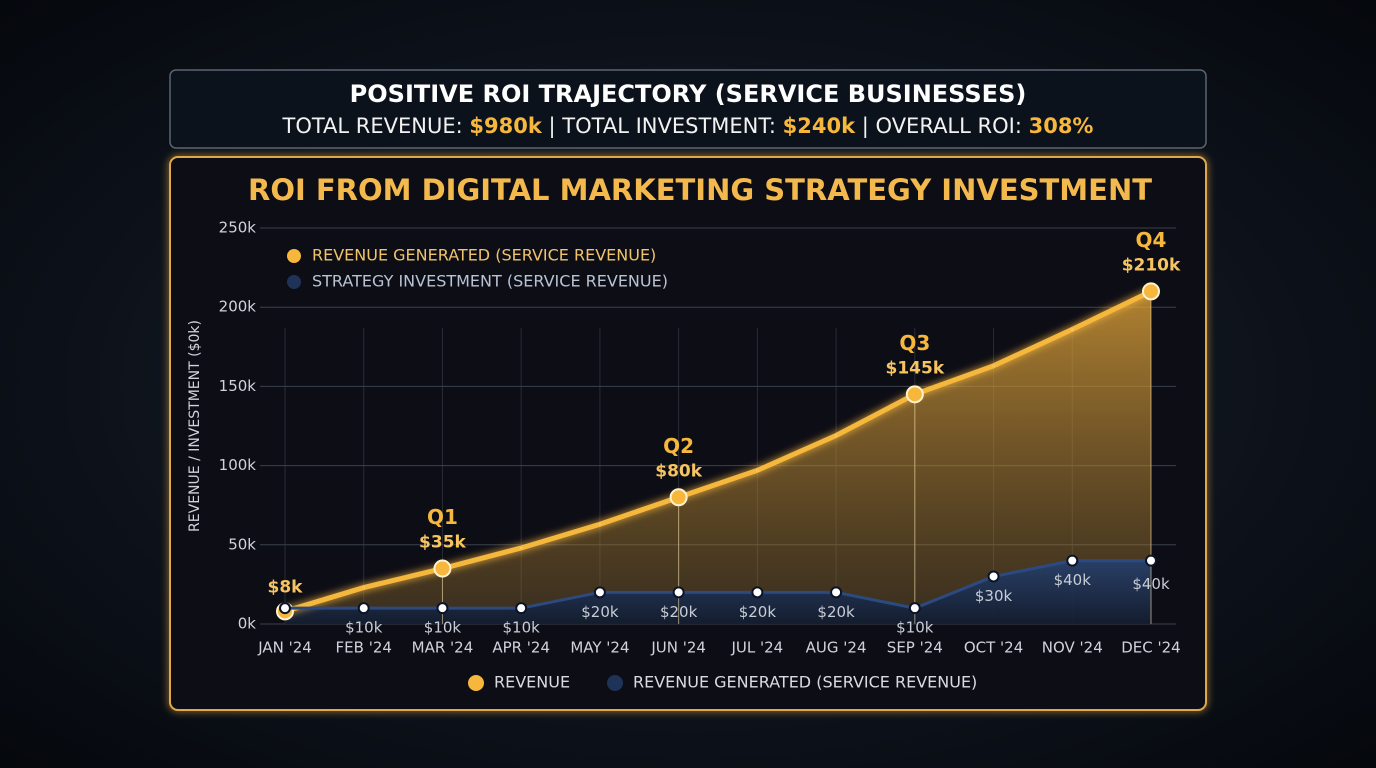 This screenshot has height=768, width=1376. I want to click on quarter-label: Q3, so click(914, 343).